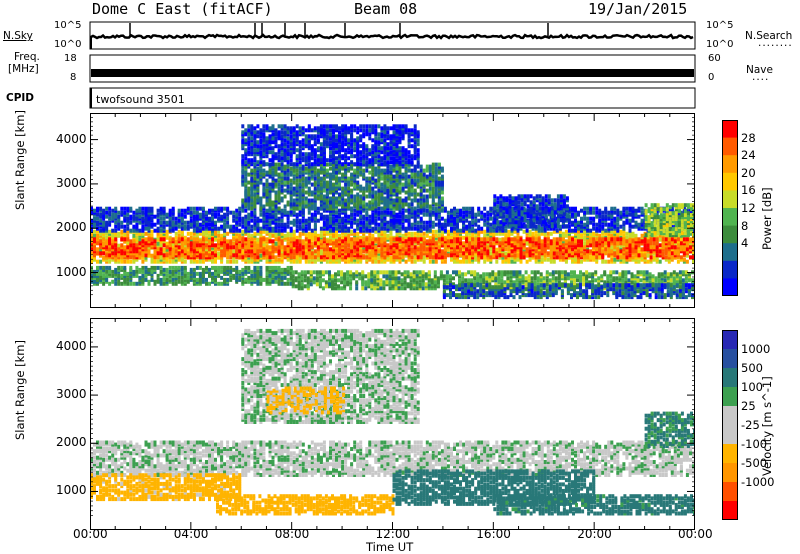 The image size is (800, 554). What do you see at coordinates (140, 99) in the screenshot?
I see `cpid-text: twofsound 3501` at bounding box center [140, 99].